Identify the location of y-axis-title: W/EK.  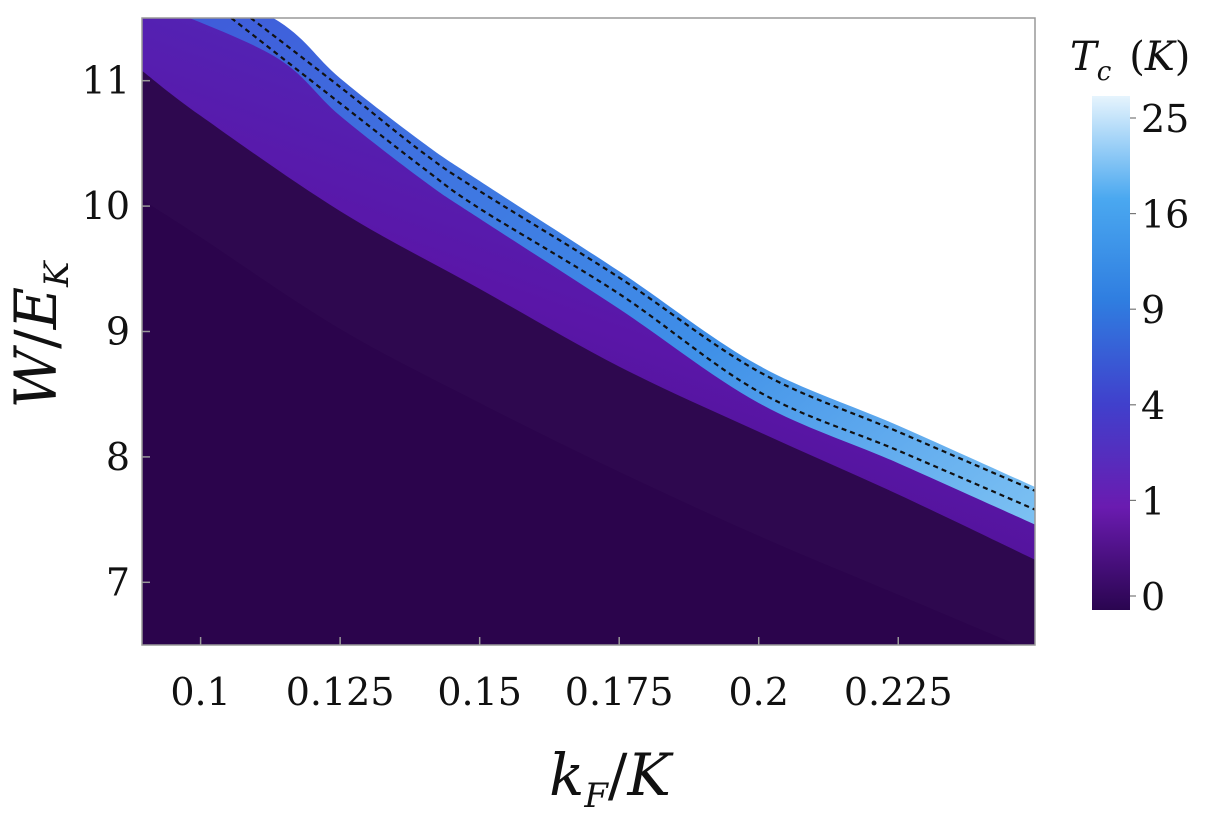
(39, 334).